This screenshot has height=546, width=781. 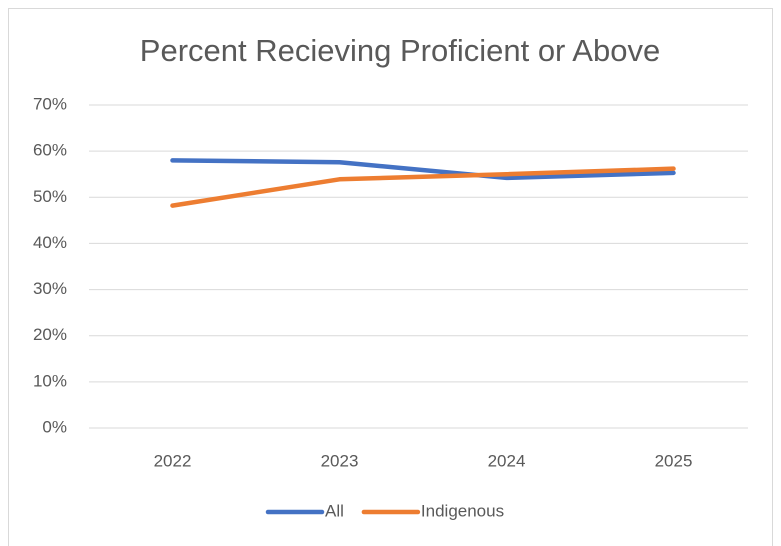 I want to click on chart-title: Percent Recieving Proficient or Above, so click(x=400, y=50).